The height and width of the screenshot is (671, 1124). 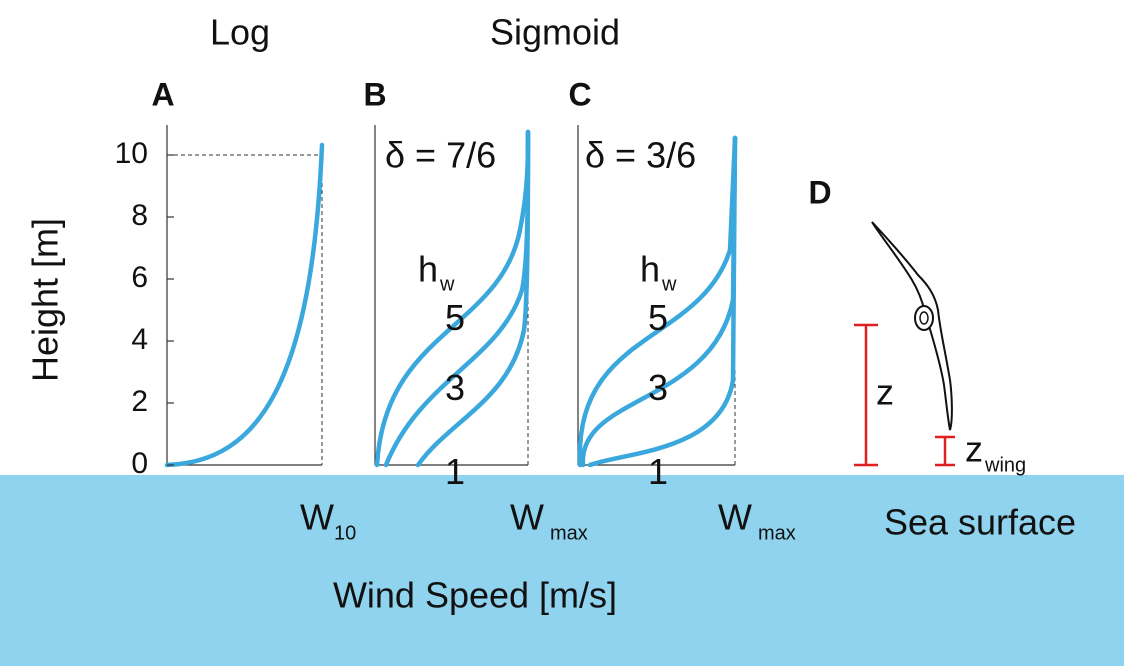 What do you see at coordinates (819, 192) in the screenshot?
I see `panel-label: D` at bounding box center [819, 192].